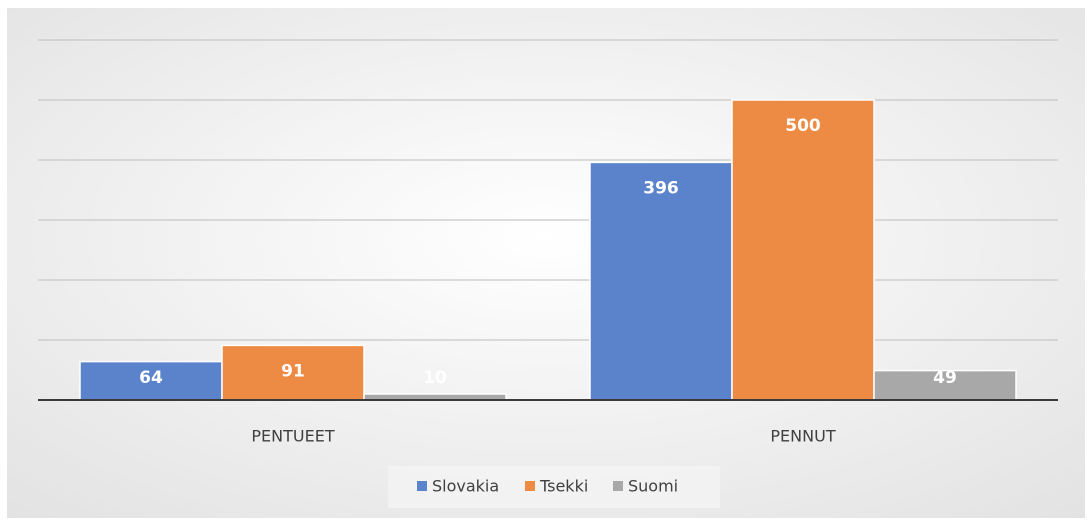 This screenshot has height=520, width=1092. What do you see at coordinates (563, 486) in the screenshot?
I see `legend-label: Tsekki` at bounding box center [563, 486].